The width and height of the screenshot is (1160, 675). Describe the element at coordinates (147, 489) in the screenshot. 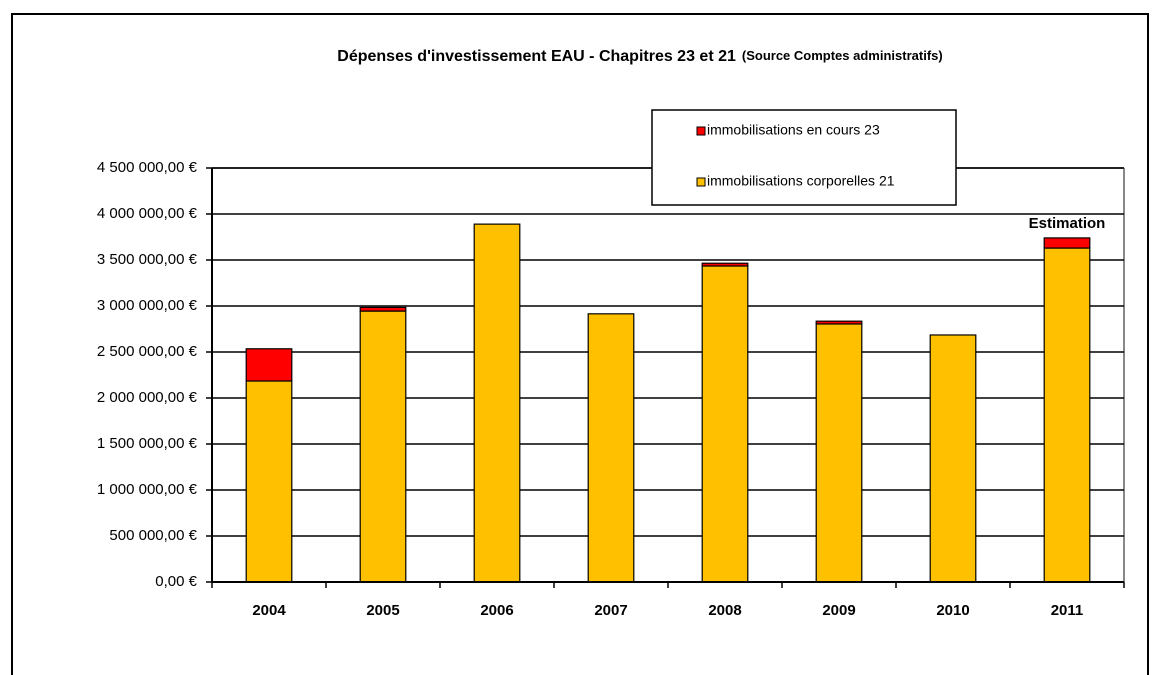

I see `y-tick-label: 1 000 000,00 €` at that location.